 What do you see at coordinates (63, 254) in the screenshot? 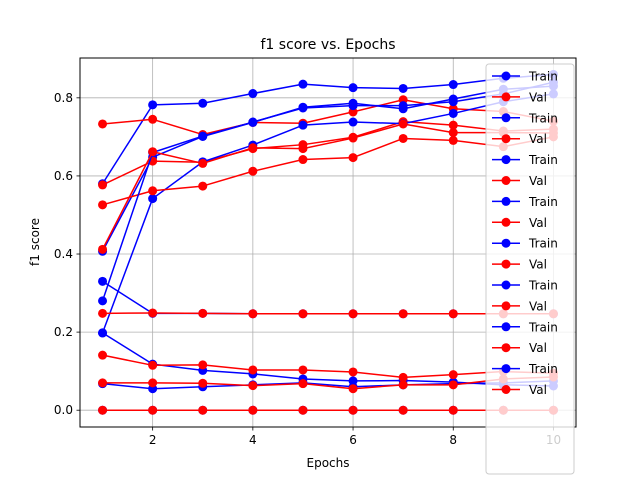
I see `y-tick-label: 0.4` at bounding box center [63, 254].